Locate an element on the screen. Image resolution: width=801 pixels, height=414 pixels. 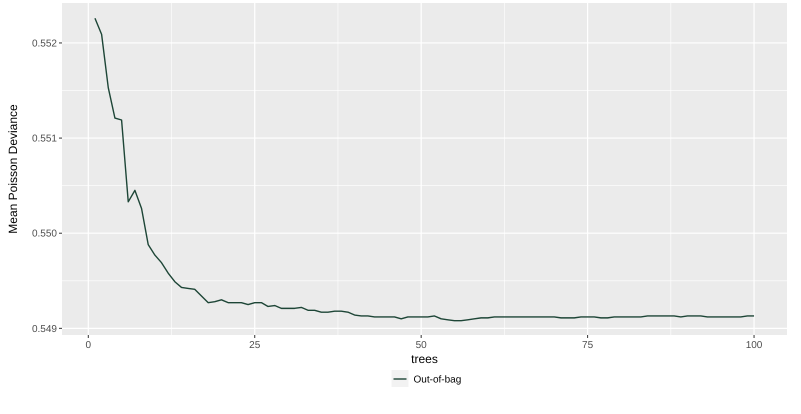
x-axis-title: trees is located at coordinates (424, 359).